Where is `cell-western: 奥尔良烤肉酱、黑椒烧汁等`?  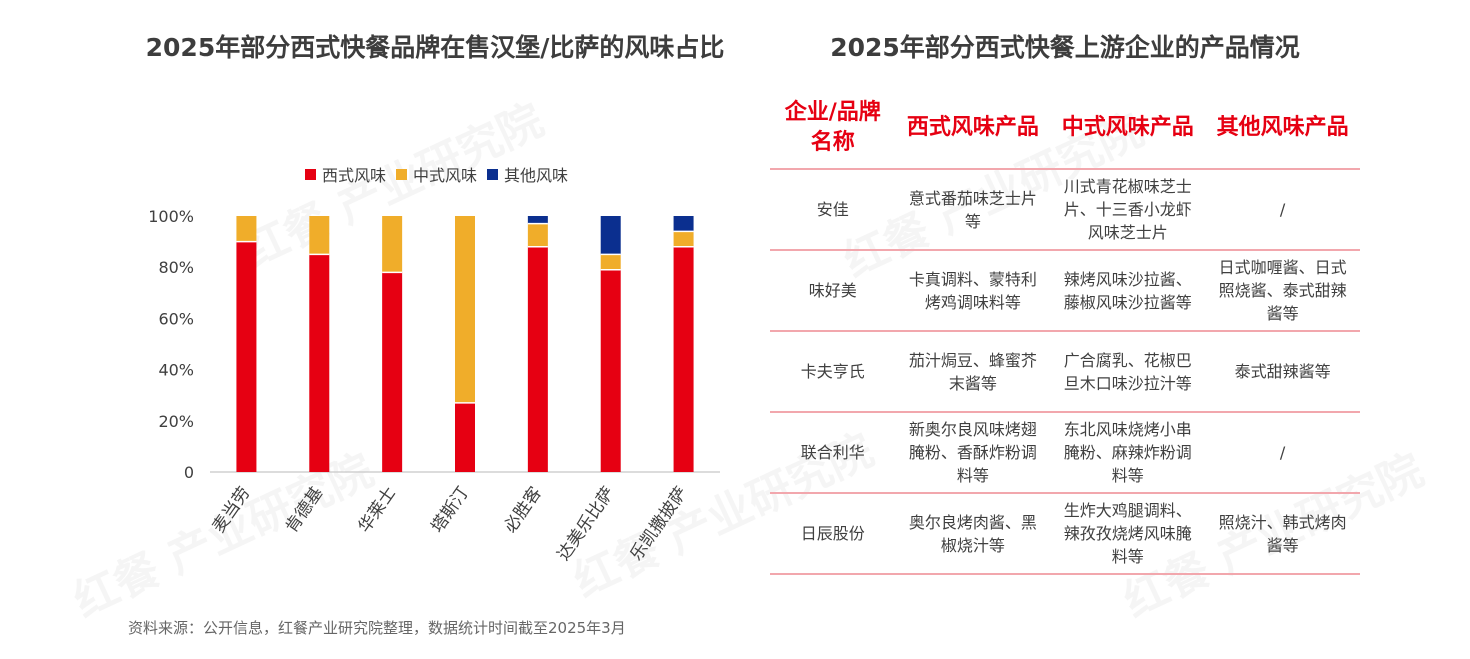
cell-western: 奥尔良烤肉酱、黑椒烧汁等 is located at coordinates (973, 534).